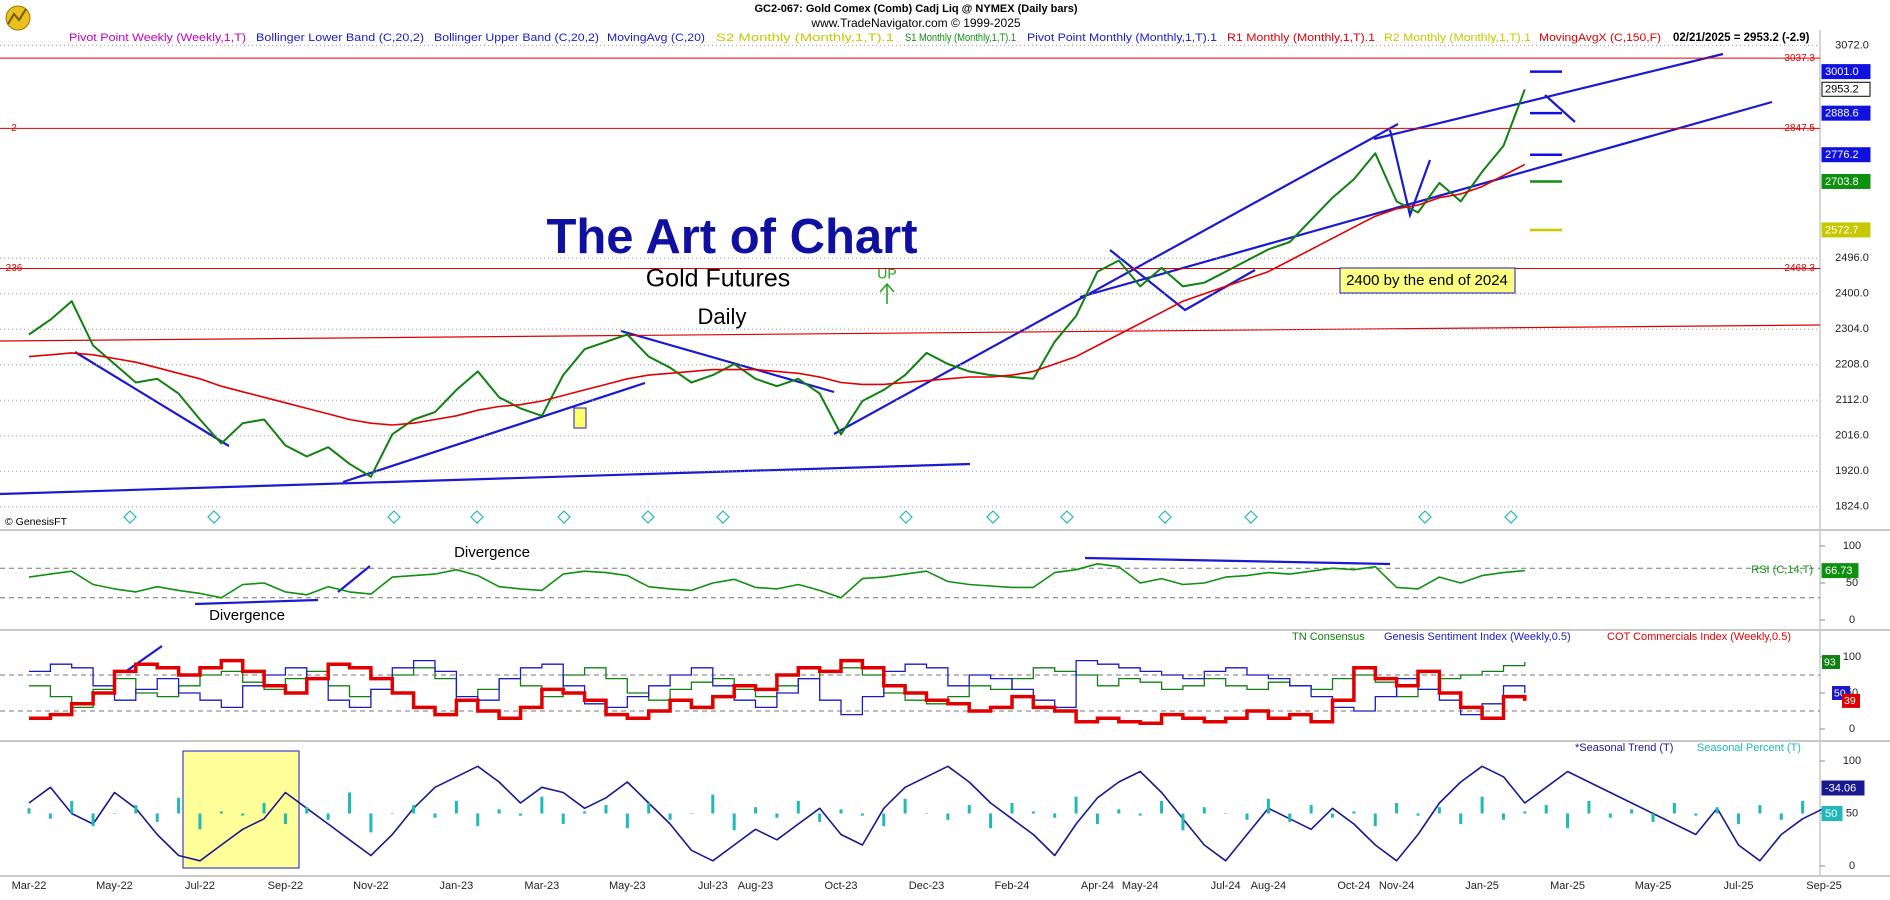 The width and height of the screenshot is (1890, 900). Describe the element at coordinates (1624, 748) in the screenshot. I see `panel-legend: *Seasonal Trend (T)` at that location.